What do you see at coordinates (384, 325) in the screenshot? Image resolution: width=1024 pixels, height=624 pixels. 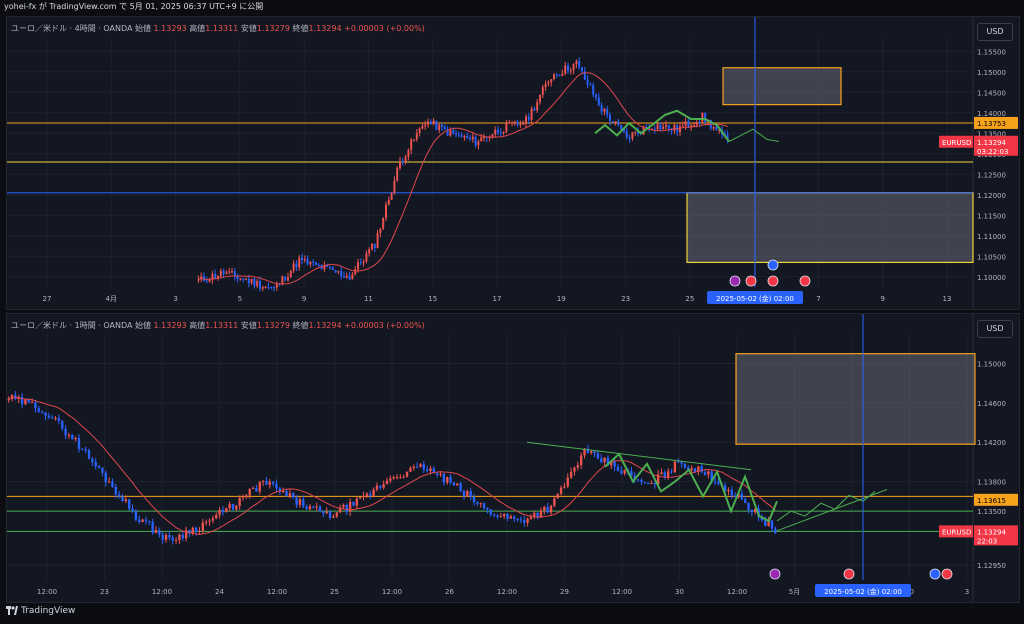 I see `legend-change: +0.00003 (+0.00%)` at bounding box center [384, 325].